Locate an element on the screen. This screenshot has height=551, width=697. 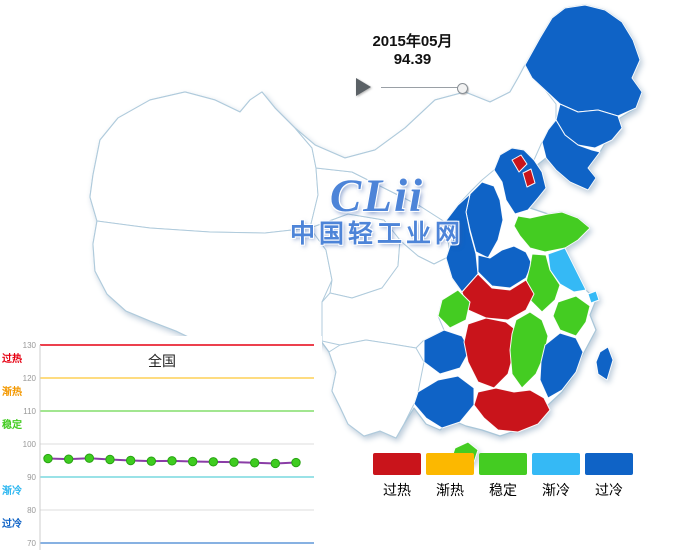
province-tianjin is located at coordinates (529, 178).